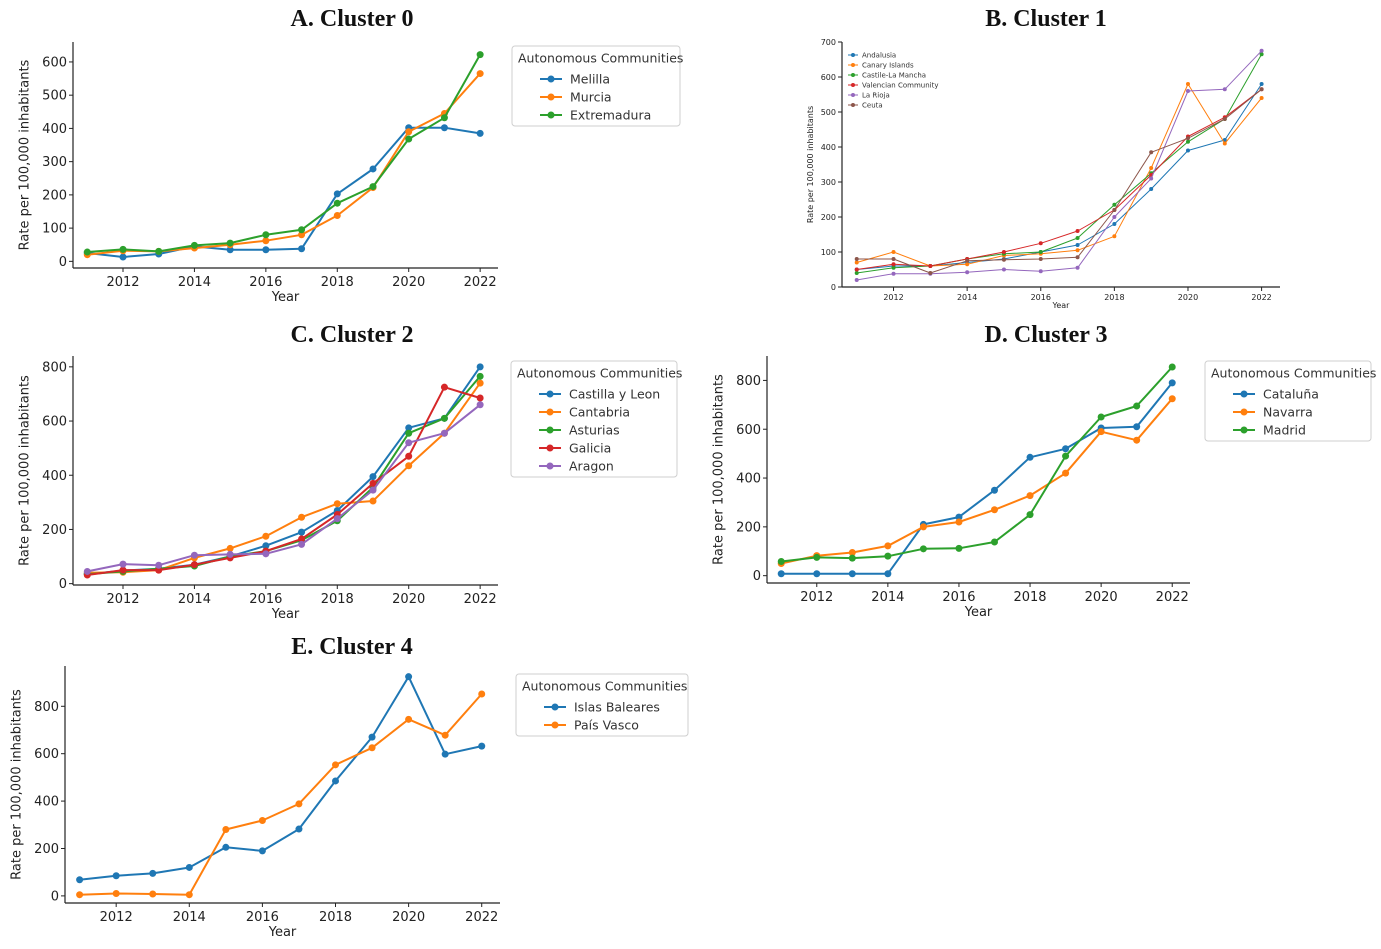 Image resolution: width=1381 pixels, height=949 pixels. What do you see at coordinates (894, 76) in the screenshot?
I see `legend-entry: Castile-La Mancha` at bounding box center [894, 76].